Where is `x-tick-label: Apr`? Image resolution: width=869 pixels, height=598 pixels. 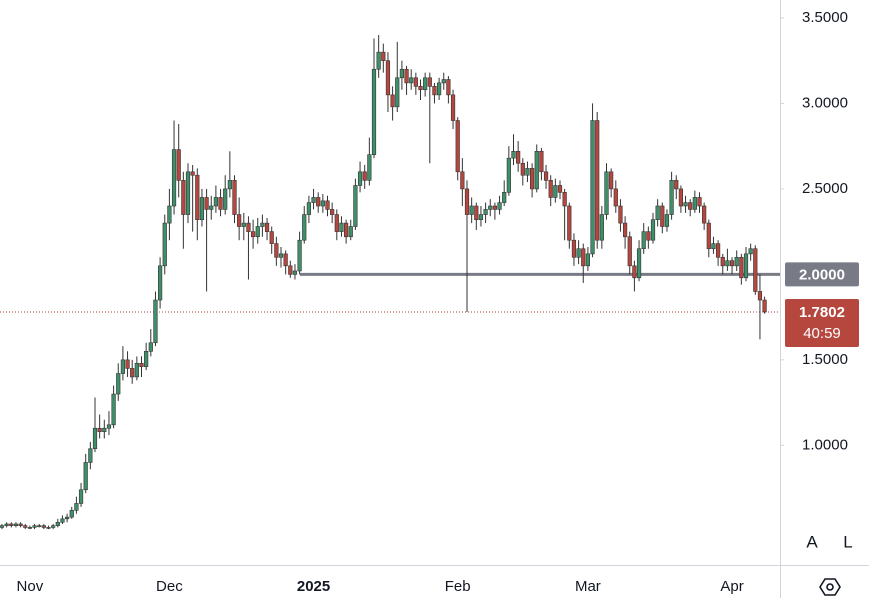
x-tick-label: Apr is located at coordinates (731, 586).